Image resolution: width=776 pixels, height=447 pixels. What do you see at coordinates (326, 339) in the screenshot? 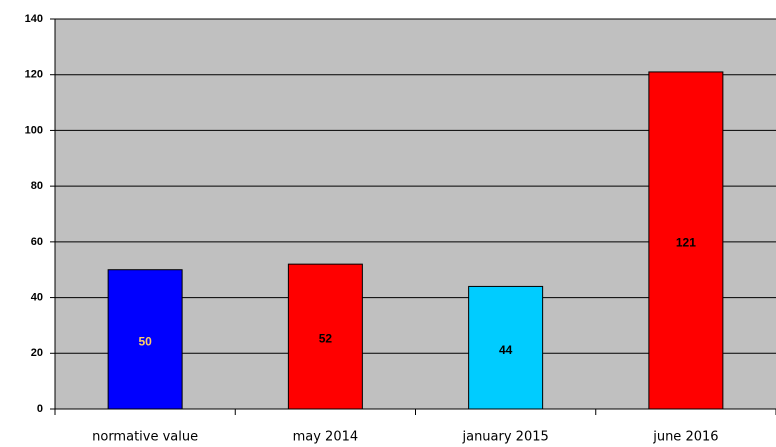
I see `data-label: 52` at bounding box center [326, 339].